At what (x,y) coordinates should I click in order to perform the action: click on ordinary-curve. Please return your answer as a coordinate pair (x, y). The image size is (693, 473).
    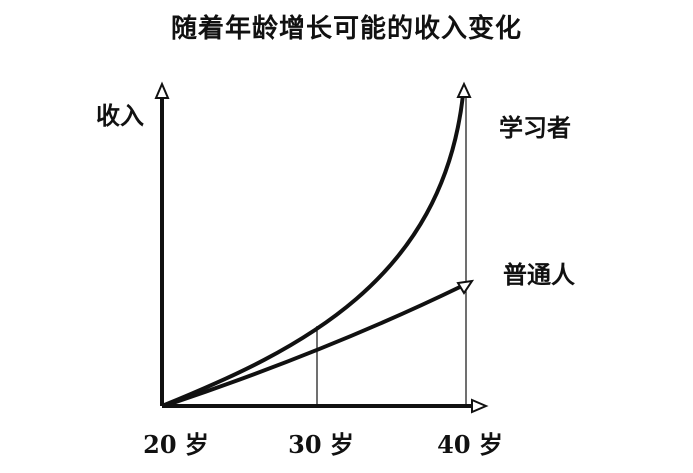
    Looking at the image, I should click on (316, 345).